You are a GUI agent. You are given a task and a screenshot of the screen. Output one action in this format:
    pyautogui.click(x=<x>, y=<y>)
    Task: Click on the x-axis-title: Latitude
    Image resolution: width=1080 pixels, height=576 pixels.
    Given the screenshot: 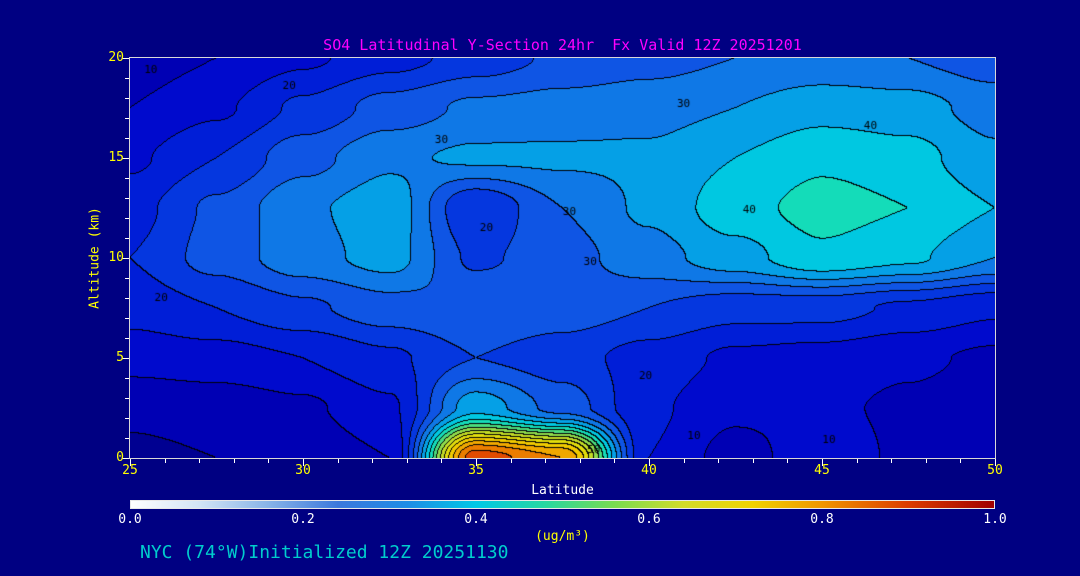 What is the action you would take?
    pyautogui.click(x=562, y=490)
    